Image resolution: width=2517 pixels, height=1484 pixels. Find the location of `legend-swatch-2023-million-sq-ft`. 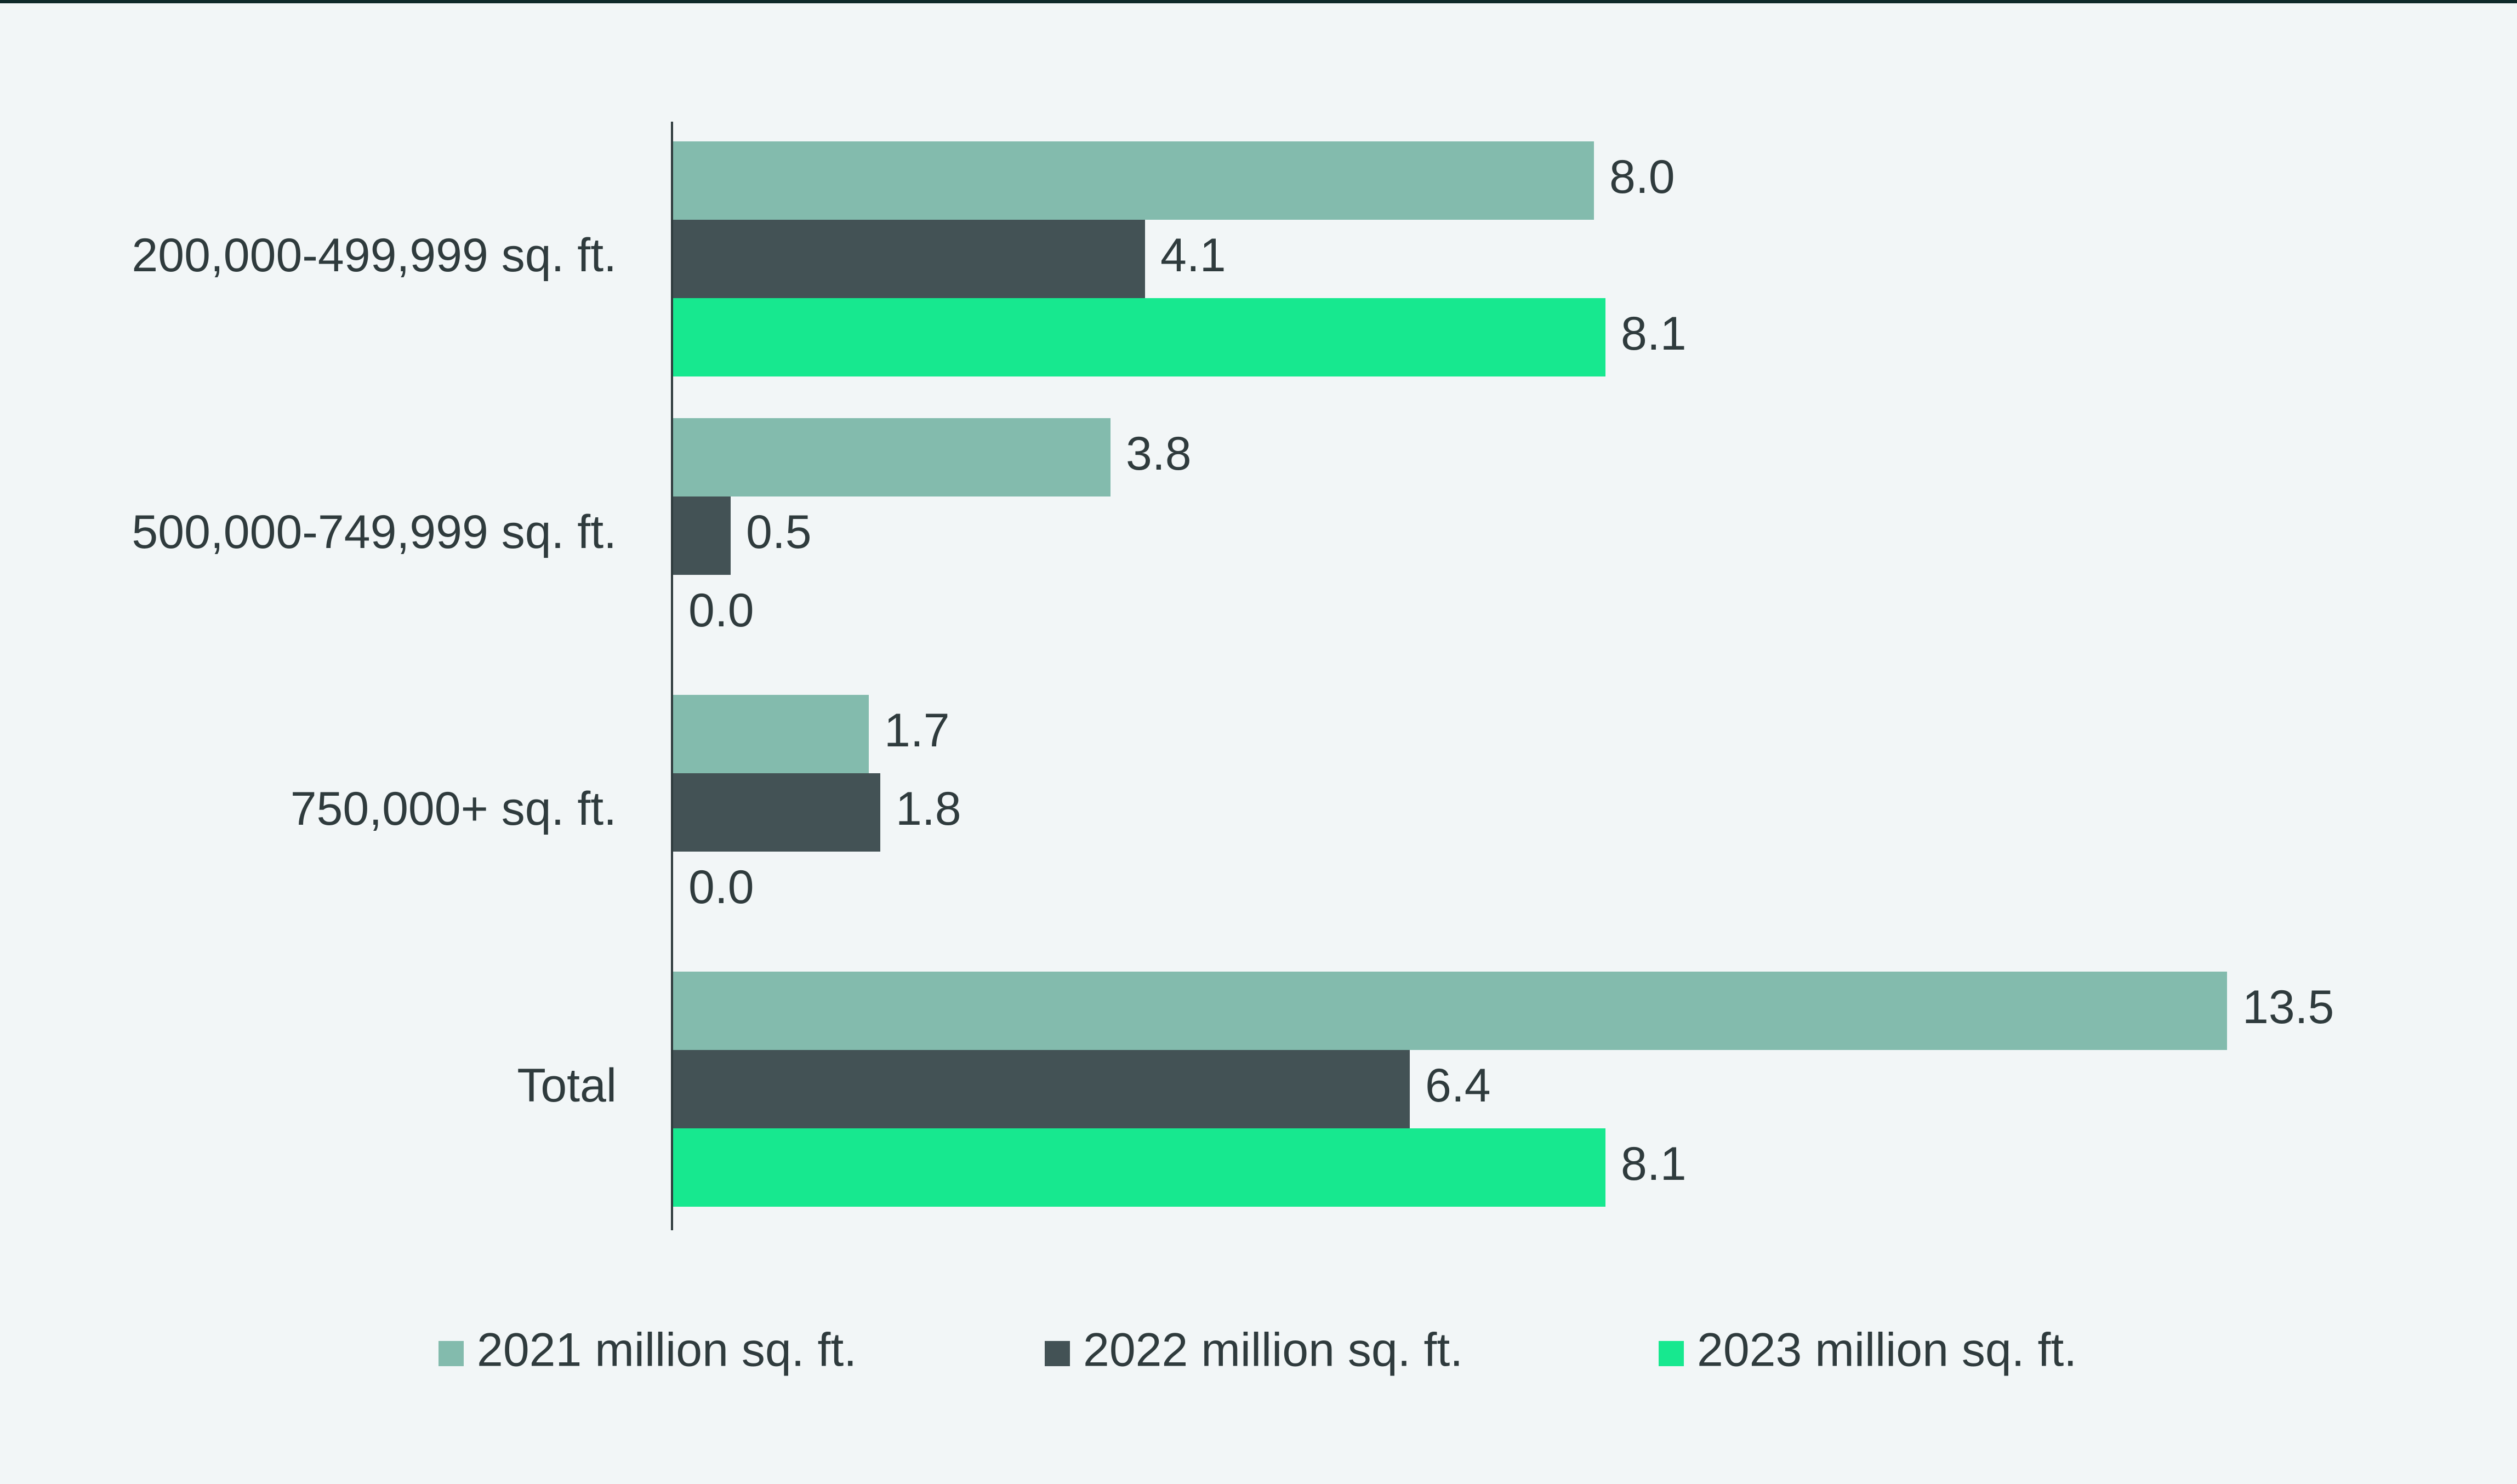

legend-swatch-2023-million-sq-ft is located at coordinates (1672, 1353).